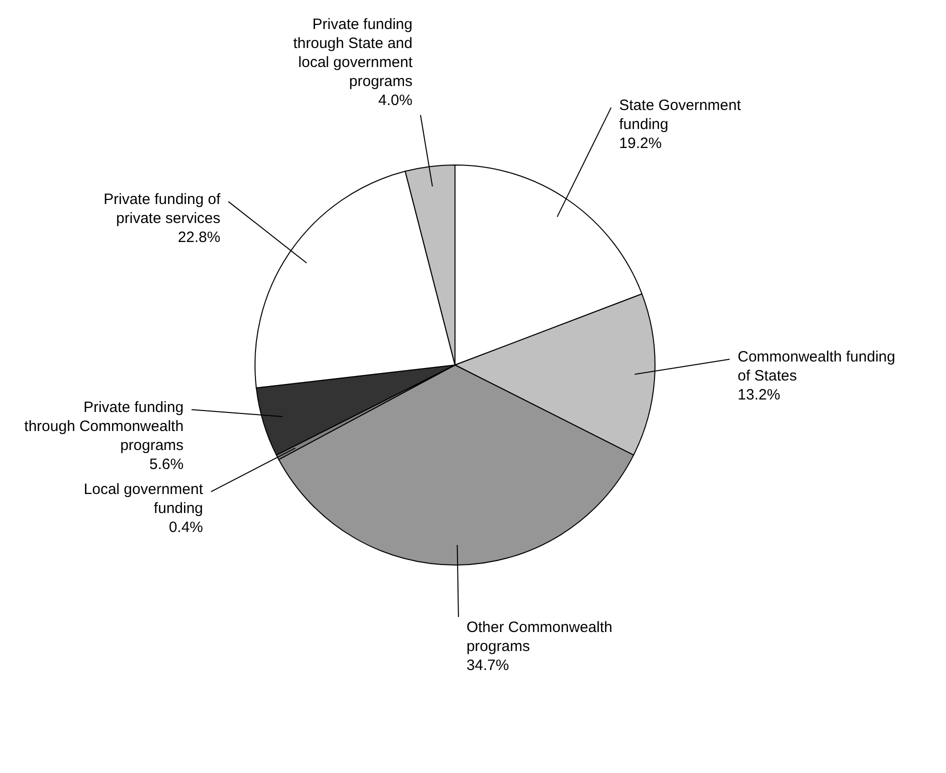  Describe the element at coordinates (353, 53) in the screenshot. I see `slice-label: Private funding through State and local government programs` at that location.